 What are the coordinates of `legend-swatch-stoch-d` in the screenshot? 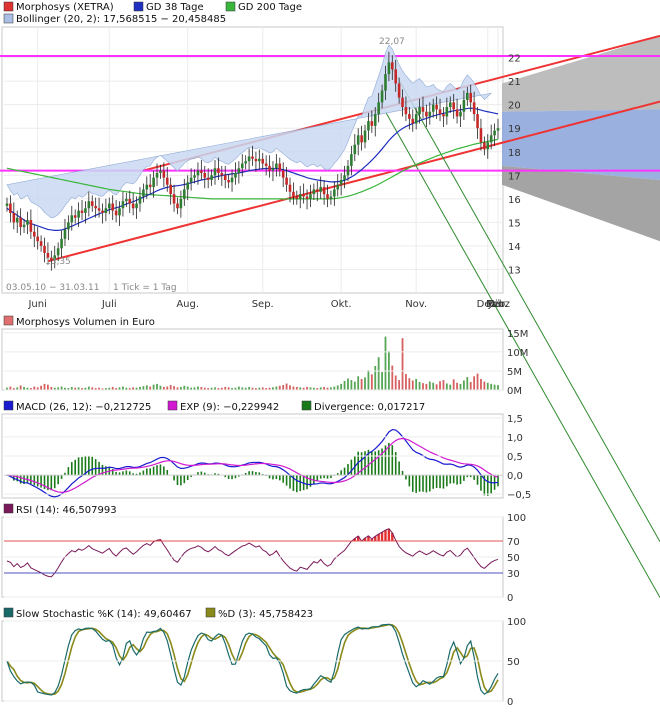 It's located at (210, 612).